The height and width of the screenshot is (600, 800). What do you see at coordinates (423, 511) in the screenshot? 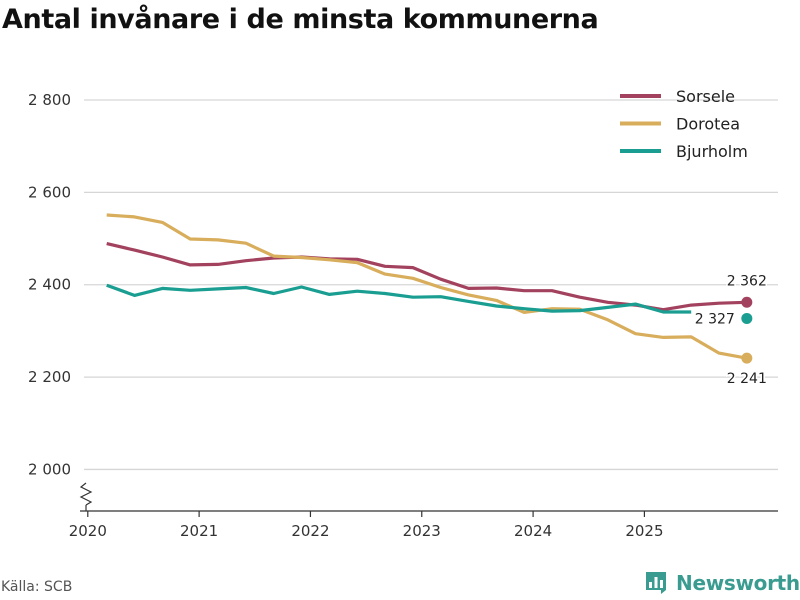
I see `x-axis: 2020 2021 2022 2023 2024 2025` at bounding box center [423, 511].